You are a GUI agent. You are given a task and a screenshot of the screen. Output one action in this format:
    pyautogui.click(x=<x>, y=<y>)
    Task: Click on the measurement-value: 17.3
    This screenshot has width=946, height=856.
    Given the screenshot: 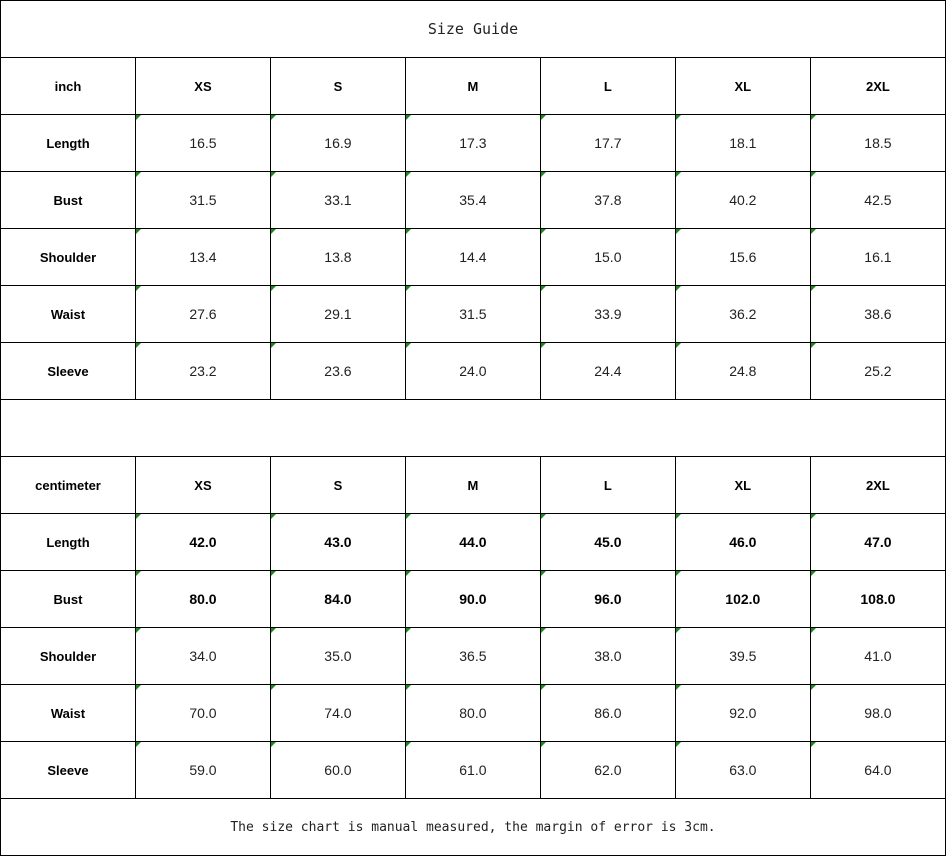 What is the action you would take?
    pyautogui.click(x=472, y=143)
    